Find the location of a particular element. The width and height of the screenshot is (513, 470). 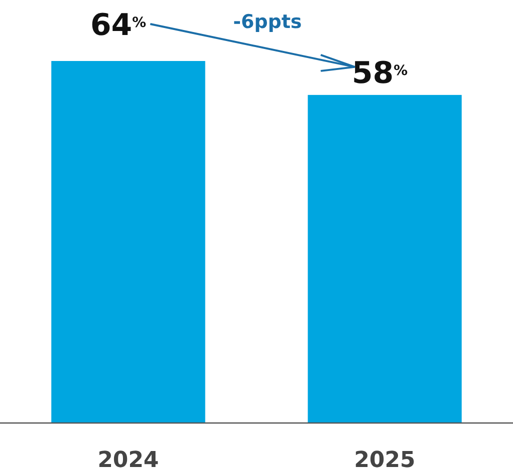

x-tick-label: 2025 is located at coordinates (385, 459).